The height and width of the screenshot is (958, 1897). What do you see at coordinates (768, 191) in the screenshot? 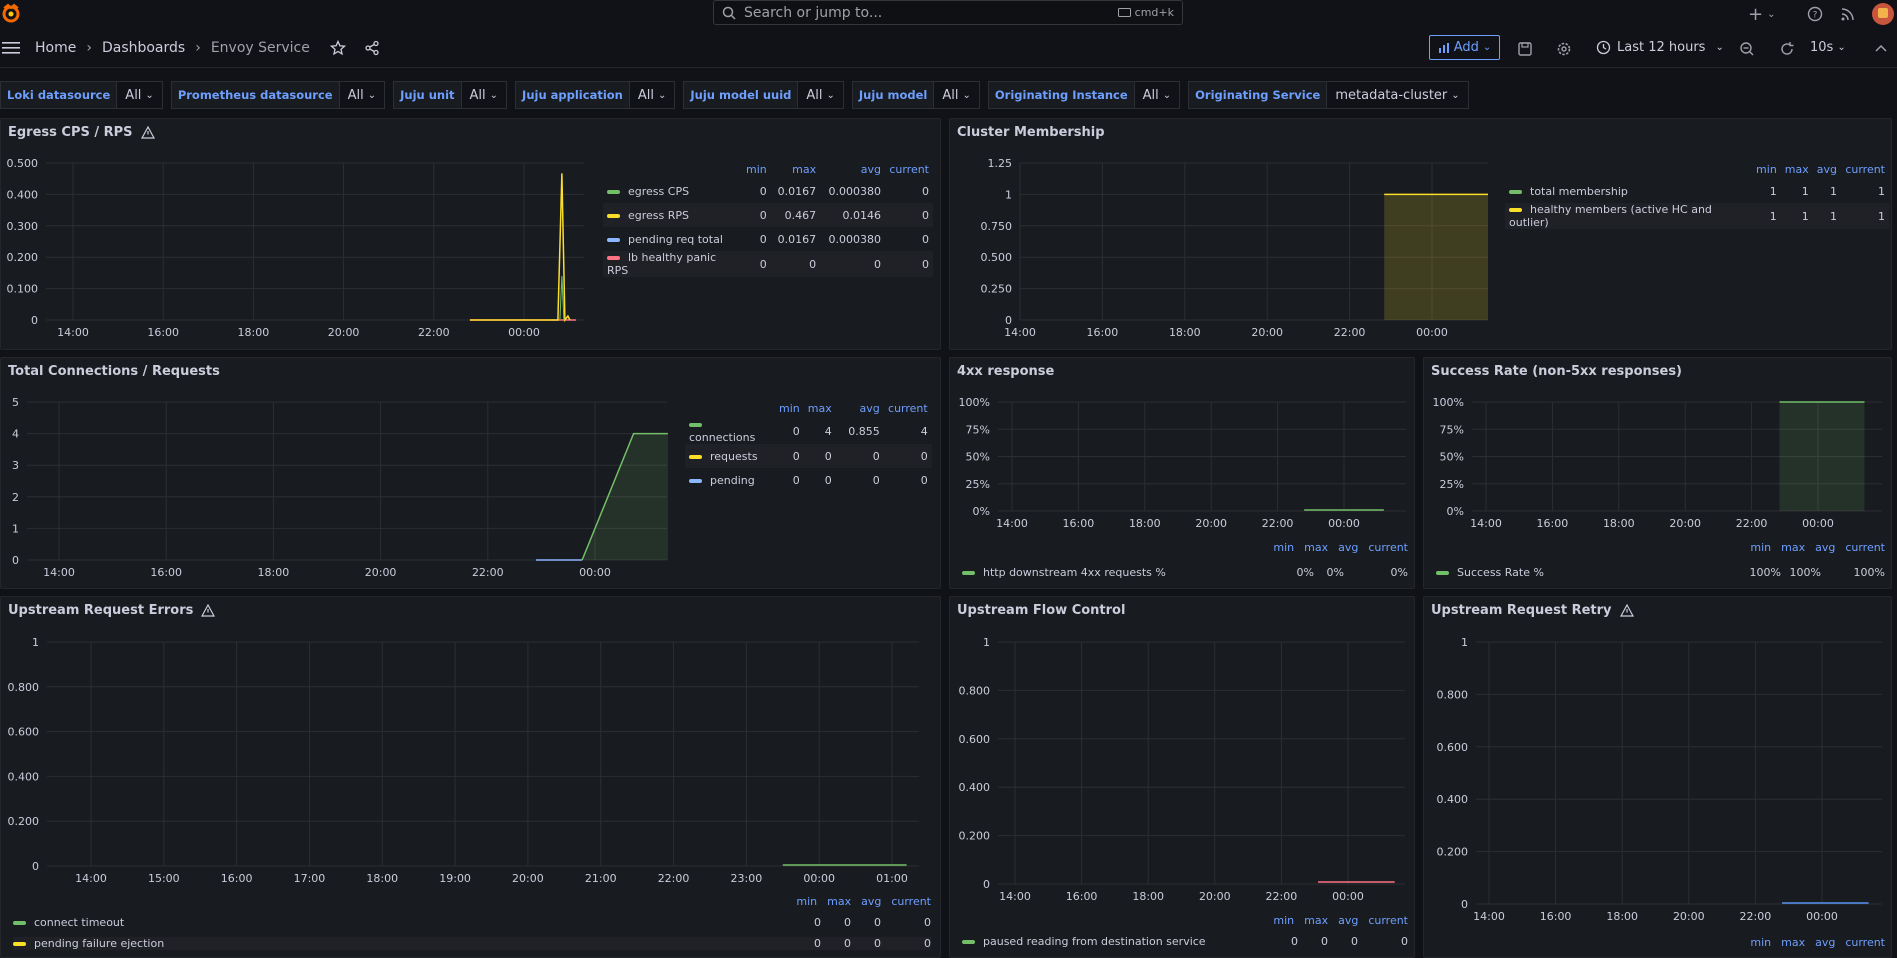
I see `legend-row: egress CPS 0 0.0167 0.000380 0` at bounding box center [768, 191].